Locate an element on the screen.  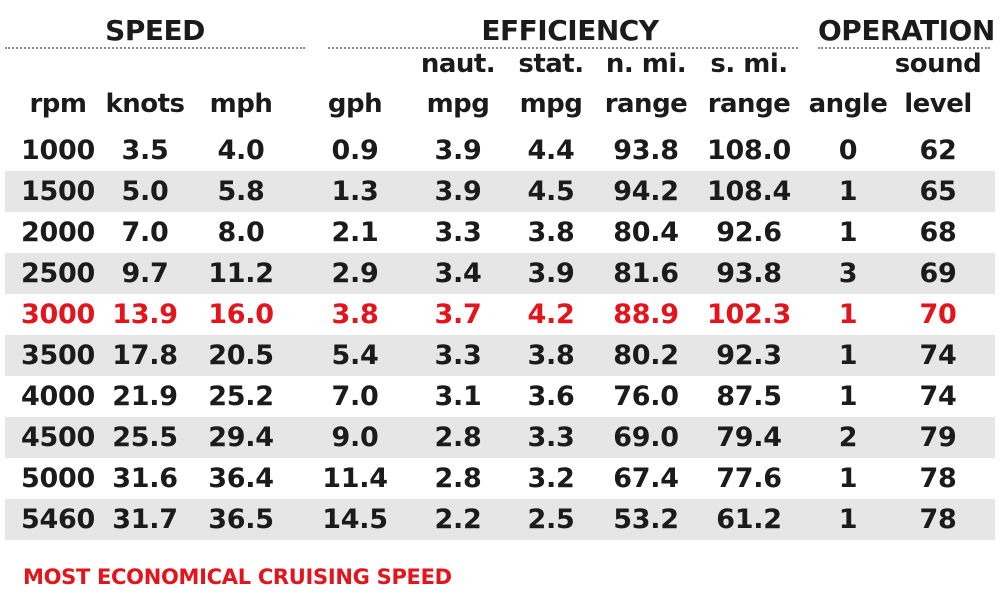
cell-mph: 20.5 is located at coordinates (241, 355).